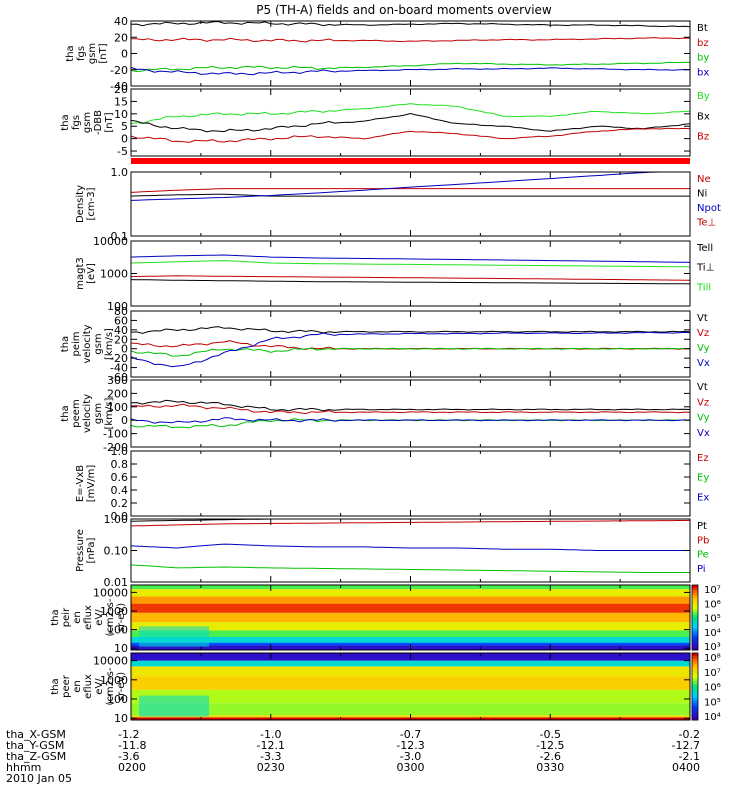 The height and width of the screenshot is (804, 750). What do you see at coordinates (76, 343) in the screenshot?
I see `y-axis-label: peim` at bounding box center [76, 343].